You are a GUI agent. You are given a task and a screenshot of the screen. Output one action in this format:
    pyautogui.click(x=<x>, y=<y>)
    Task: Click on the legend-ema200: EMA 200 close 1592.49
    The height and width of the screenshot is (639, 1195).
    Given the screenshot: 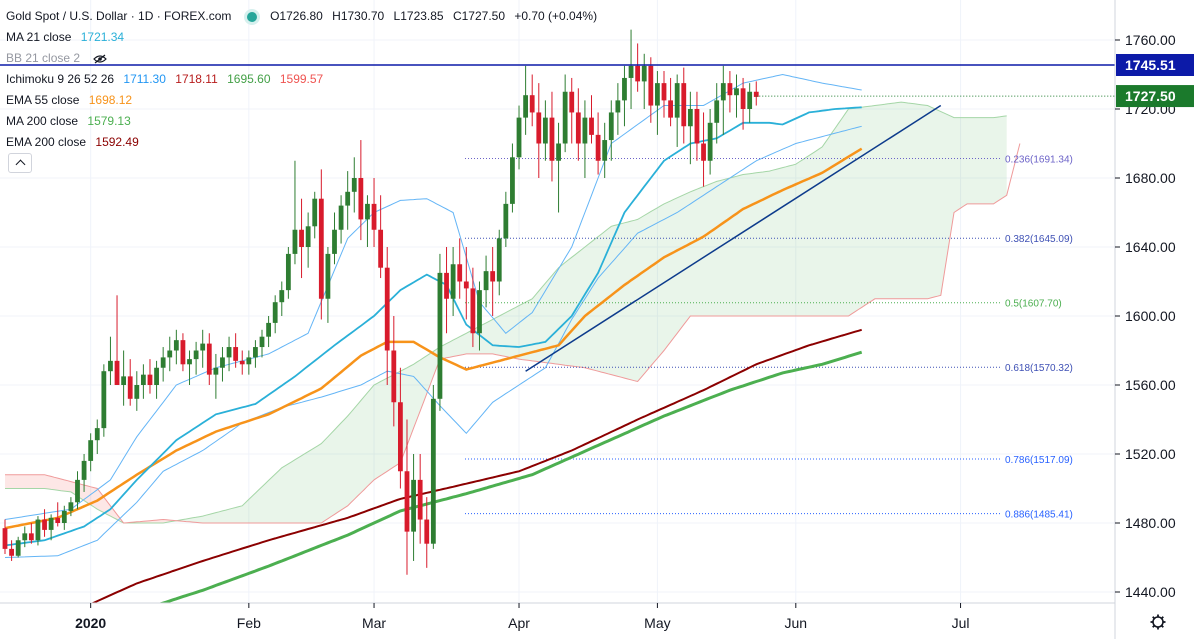 What is the action you would take?
    pyautogui.click(x=301, y=142)
    